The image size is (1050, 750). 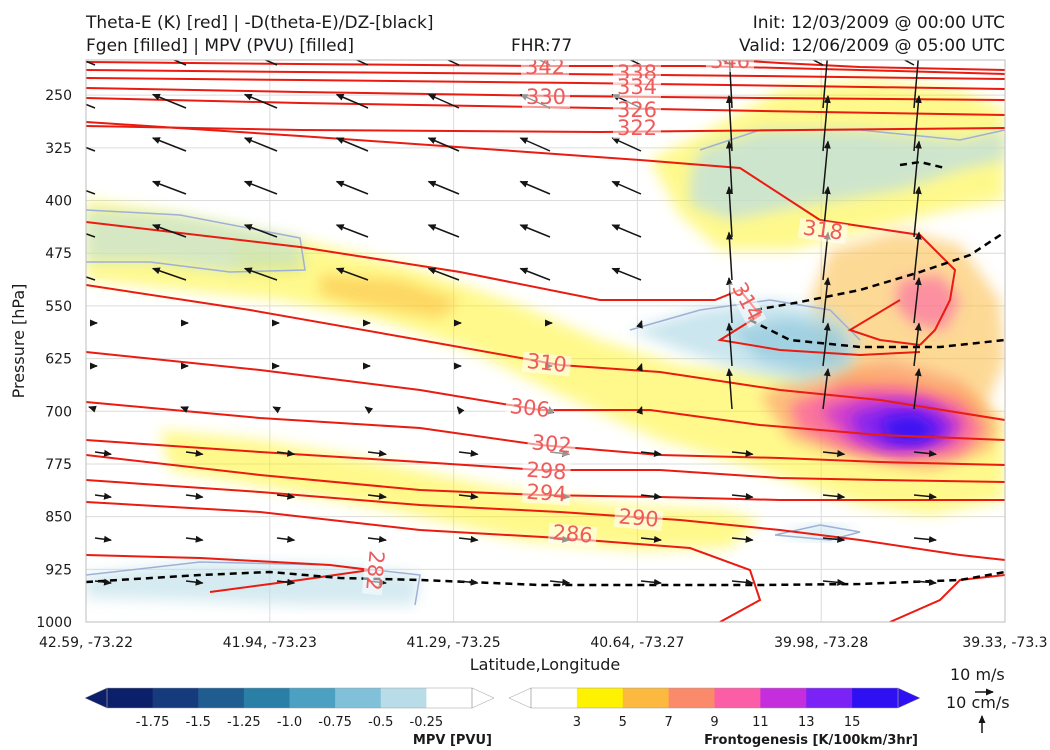 I want to click on theta-e-contour-segment, so click(x=884, y=322).